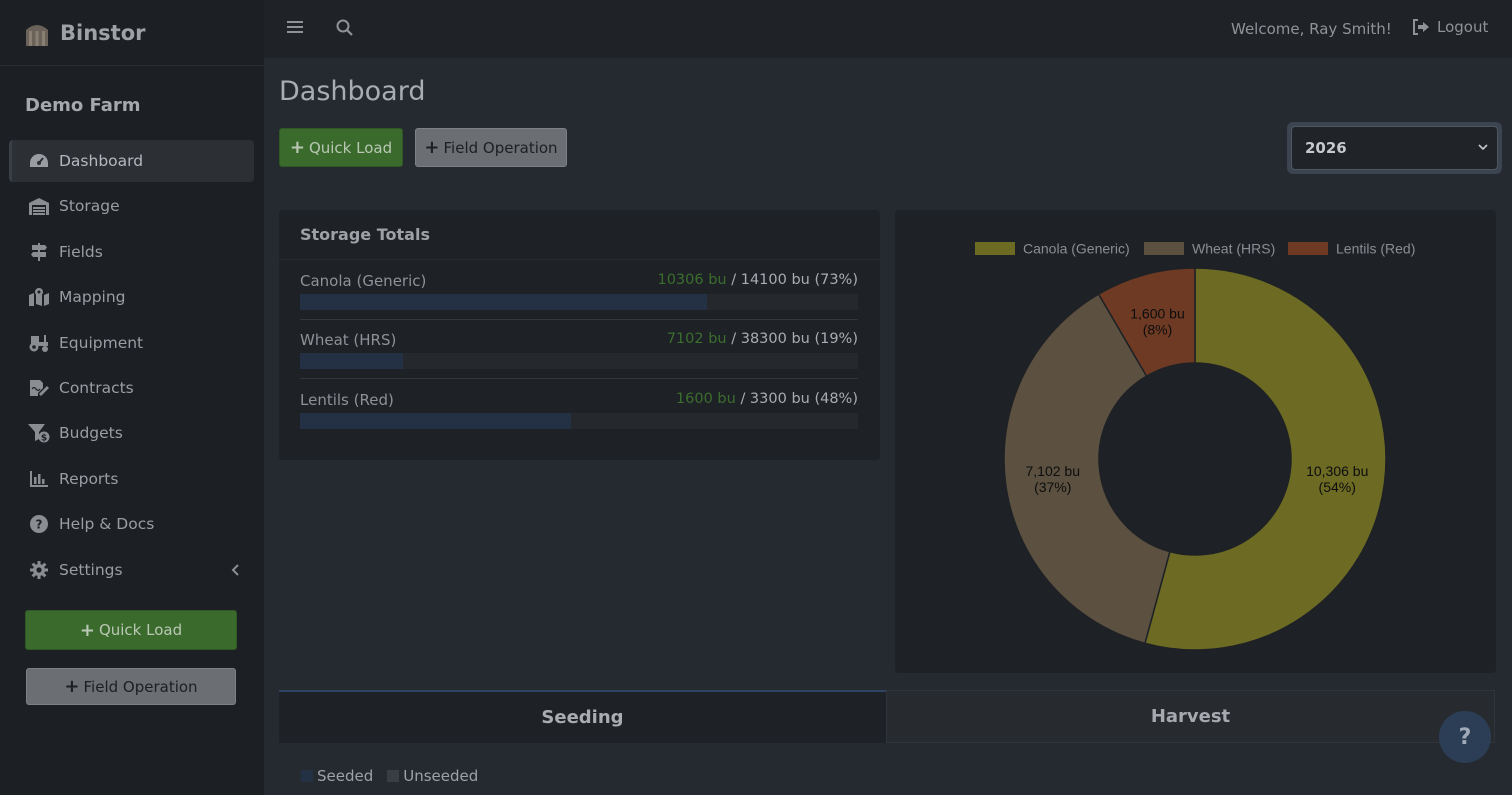 Image resolution: width=1512 pixels, height=795 pixels. I want to click on row-divider, so click(579, 378).